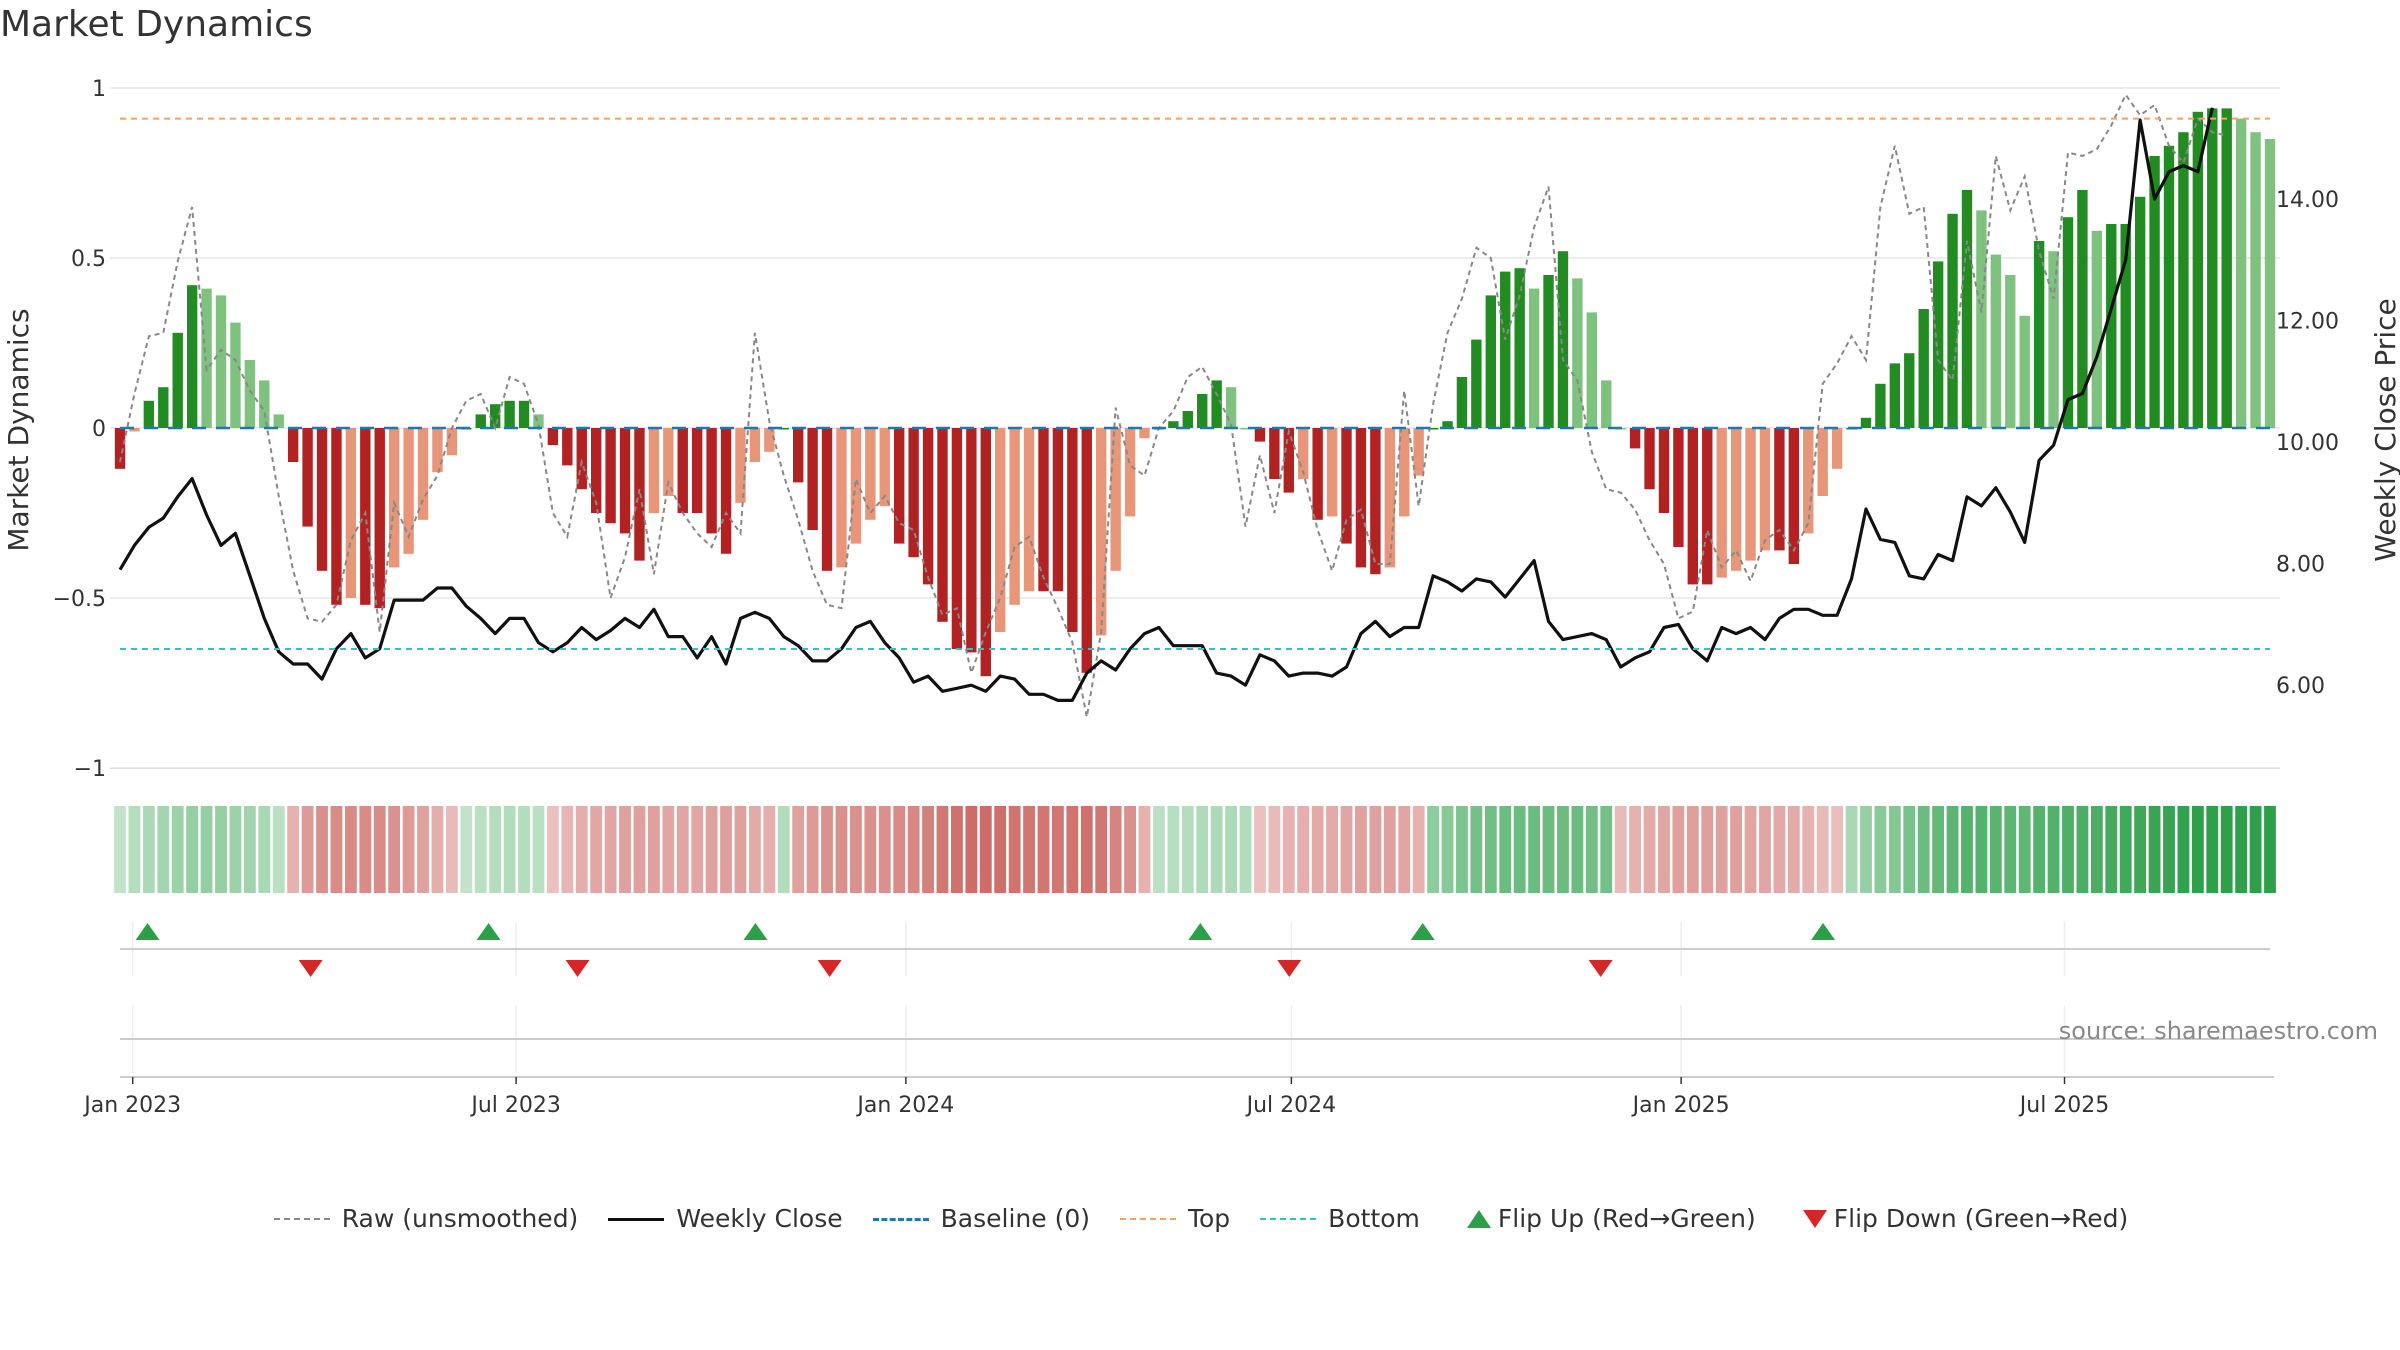  What do you see at coordinates (460, 1218) in the screenshot?
I see `legend-label: Raw (unsmoothed)` at bounding box center [460, 1218].